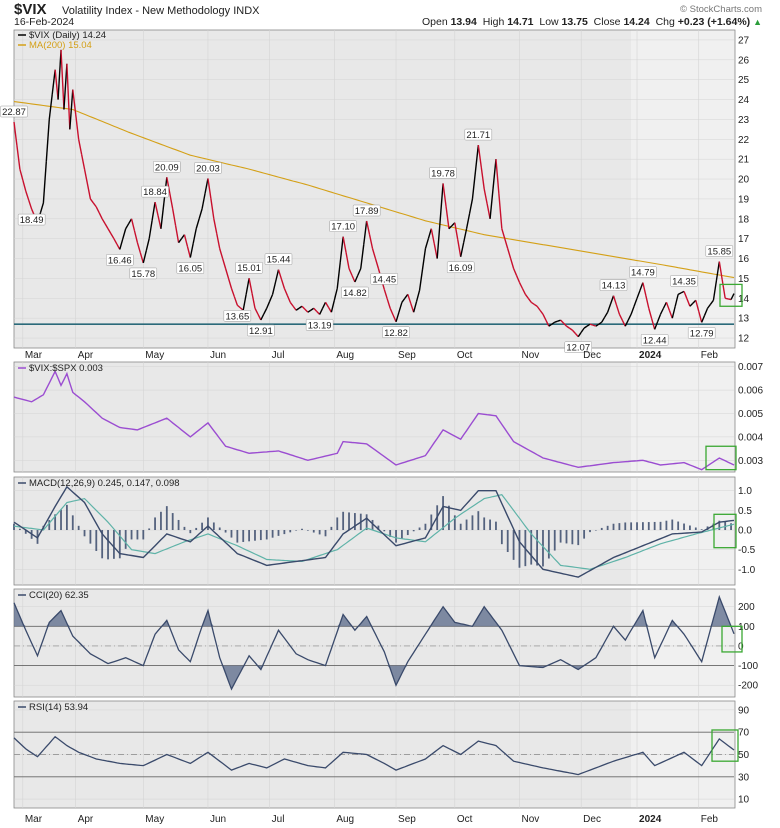 The height and width of the screenshot is (828, 780). Describe the element at coordinates (665, 22) in the screenshot. I see `chg-label: Chg` at that location.